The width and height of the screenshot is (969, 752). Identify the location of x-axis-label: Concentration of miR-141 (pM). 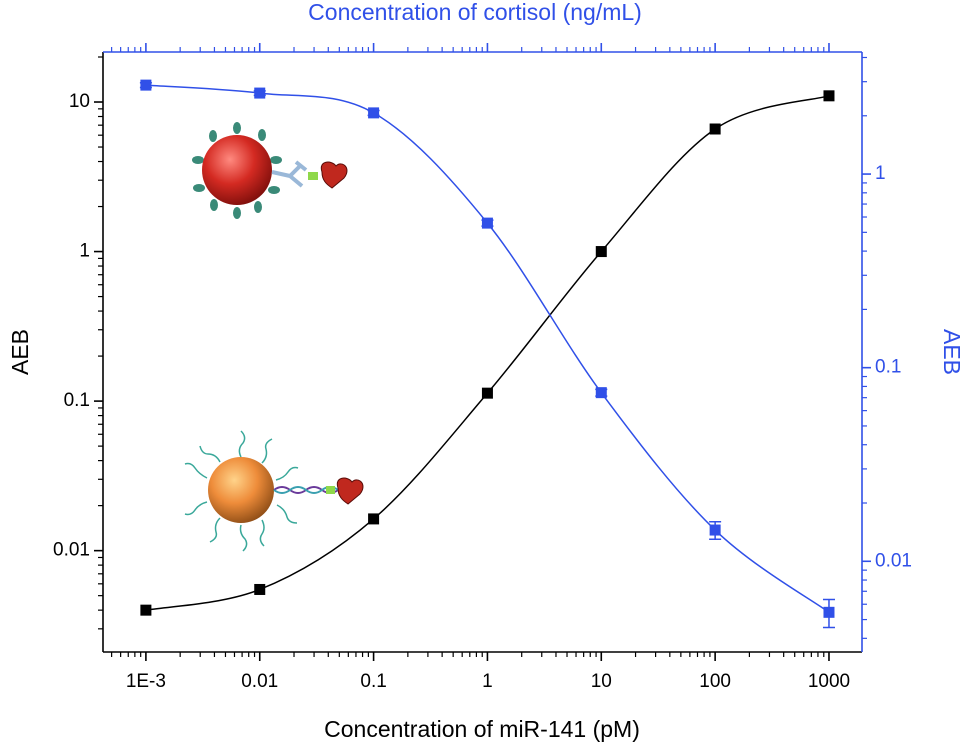
(482, 729).